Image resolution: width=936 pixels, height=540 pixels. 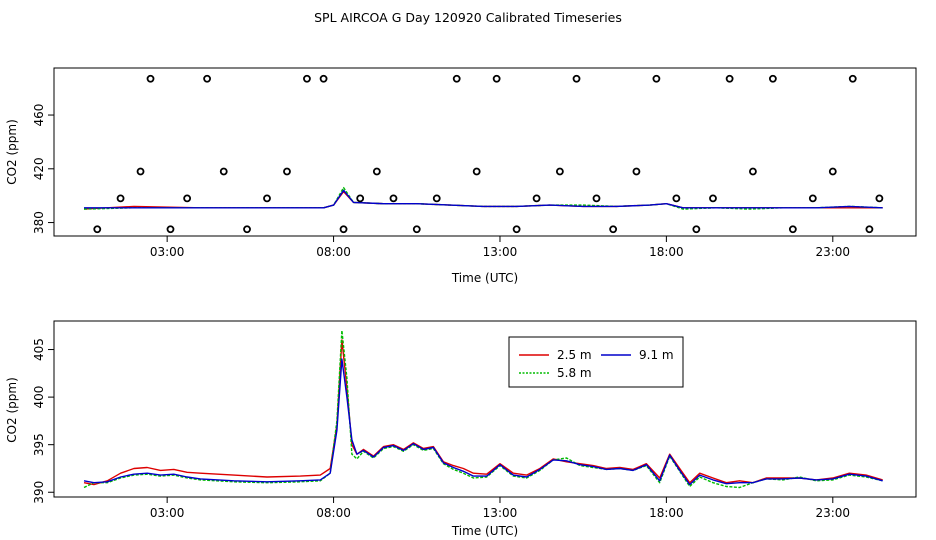 What do you see at coordinates (39, 349) in the screenshot?
I see `y-tick-label: 405` at bounding box center [39, 349].